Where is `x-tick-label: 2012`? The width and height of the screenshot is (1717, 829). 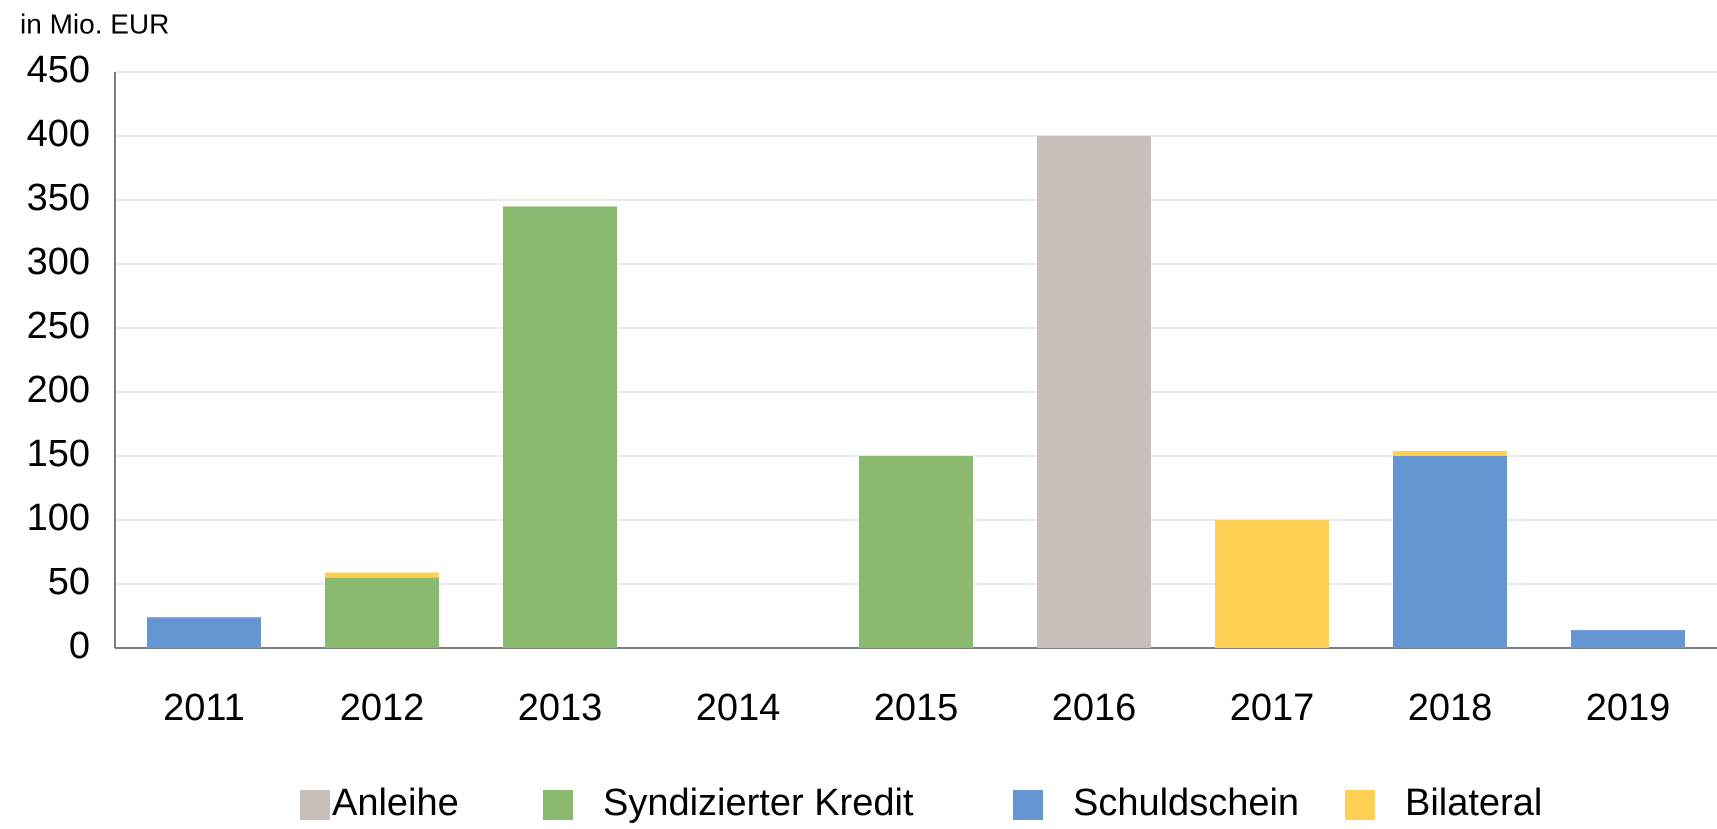
x-tick-label: 2012 is located at coordinates (382, 708).